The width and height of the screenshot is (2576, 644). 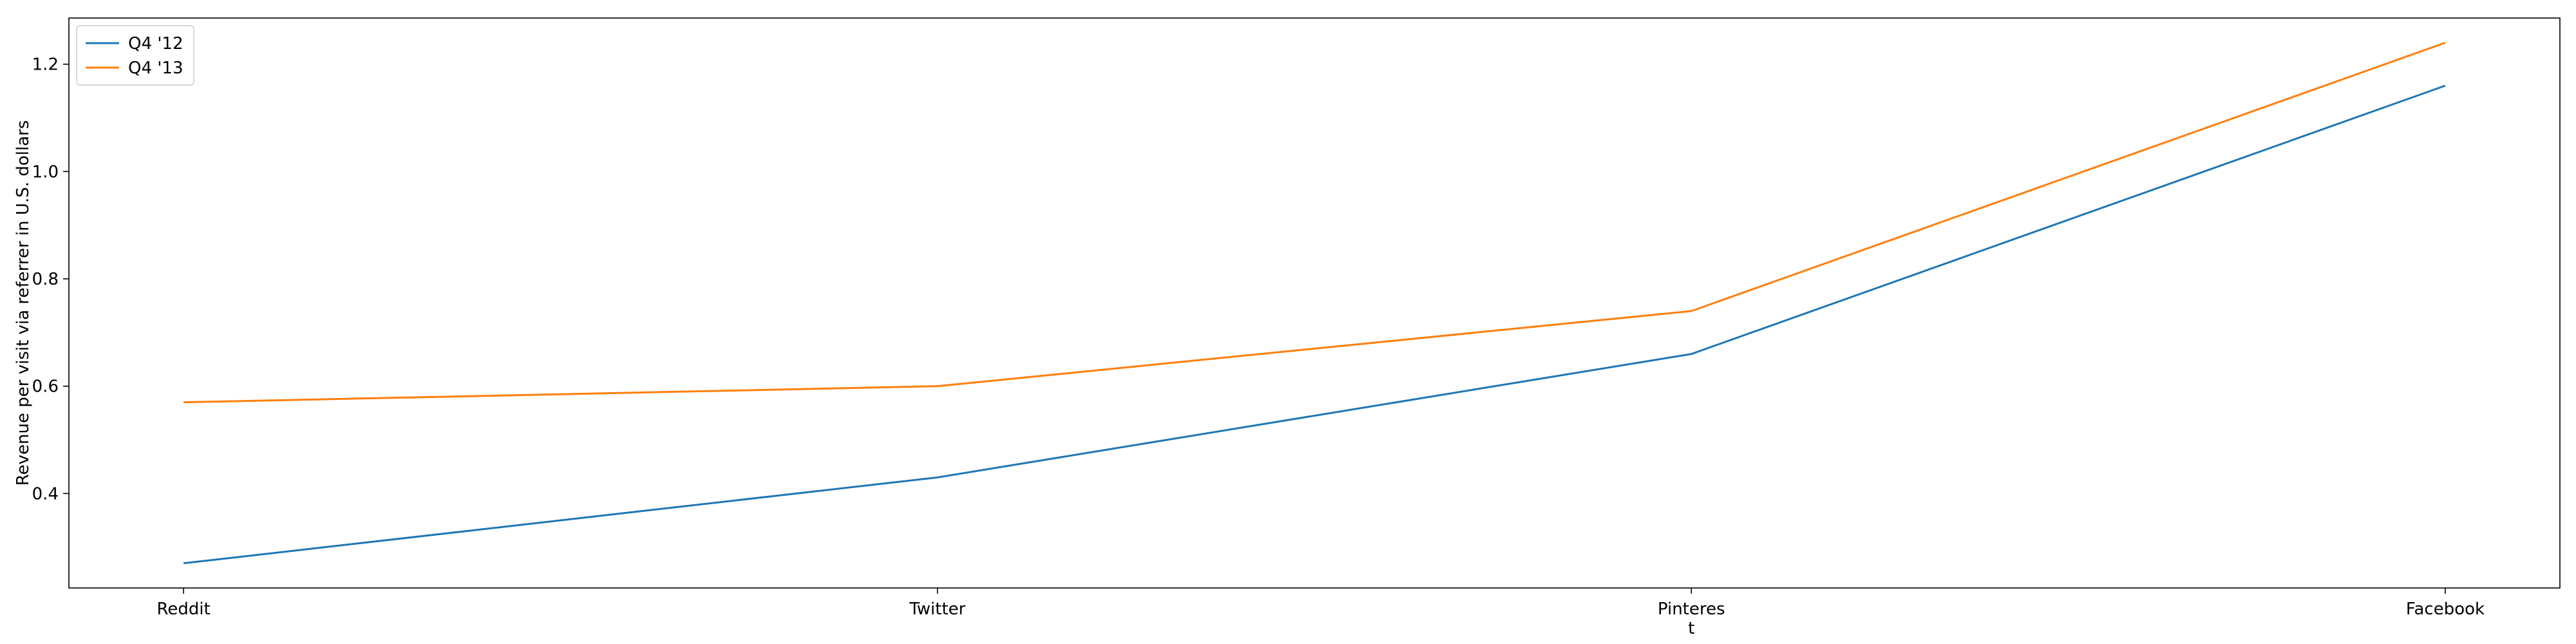 I want to click on y-tick-label: 0.6, so click(x=46, y=387).